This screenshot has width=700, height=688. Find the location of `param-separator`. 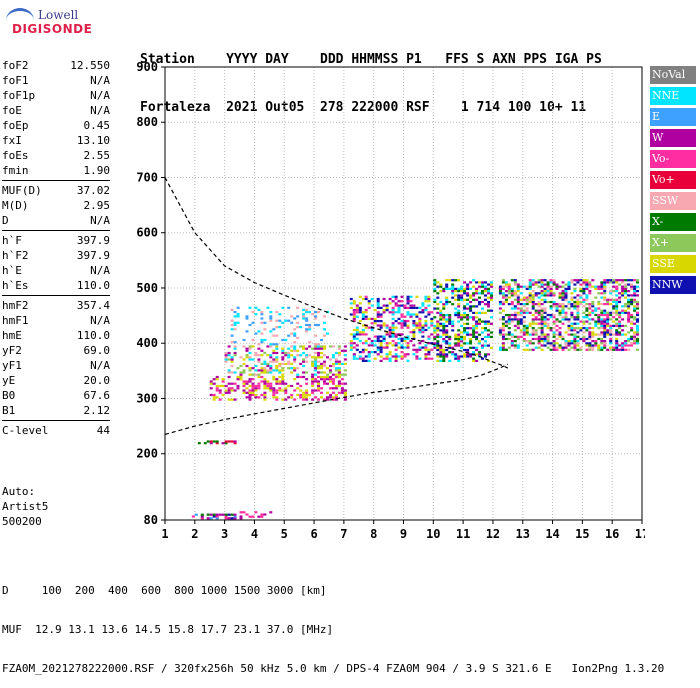

param-separator is located at coordinates (56, 180).